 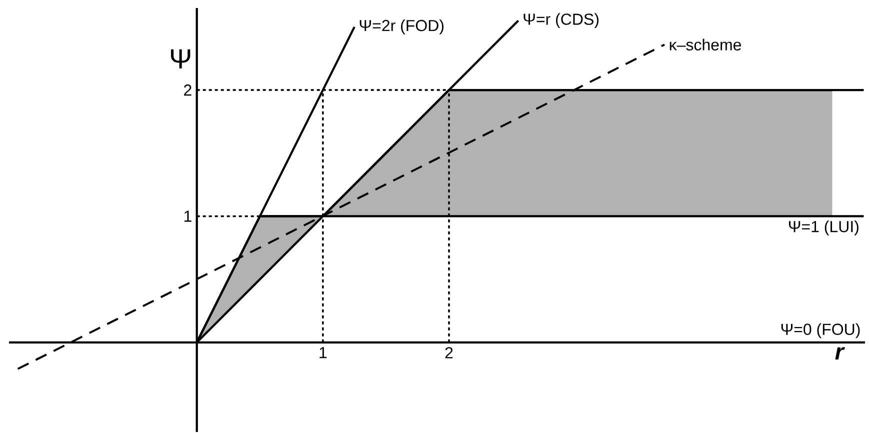 I want to click on series-label: Ψ=1 (LUI), so click(x=823, y=228).